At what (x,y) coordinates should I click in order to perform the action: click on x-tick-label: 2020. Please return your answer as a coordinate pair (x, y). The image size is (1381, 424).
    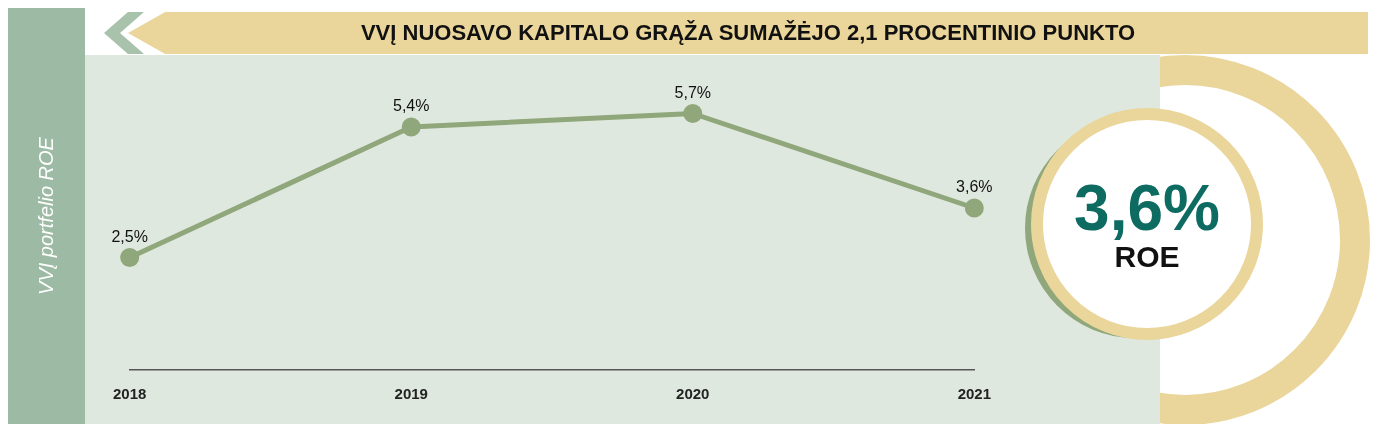
    Looking at the image, I should click on (693, 394).